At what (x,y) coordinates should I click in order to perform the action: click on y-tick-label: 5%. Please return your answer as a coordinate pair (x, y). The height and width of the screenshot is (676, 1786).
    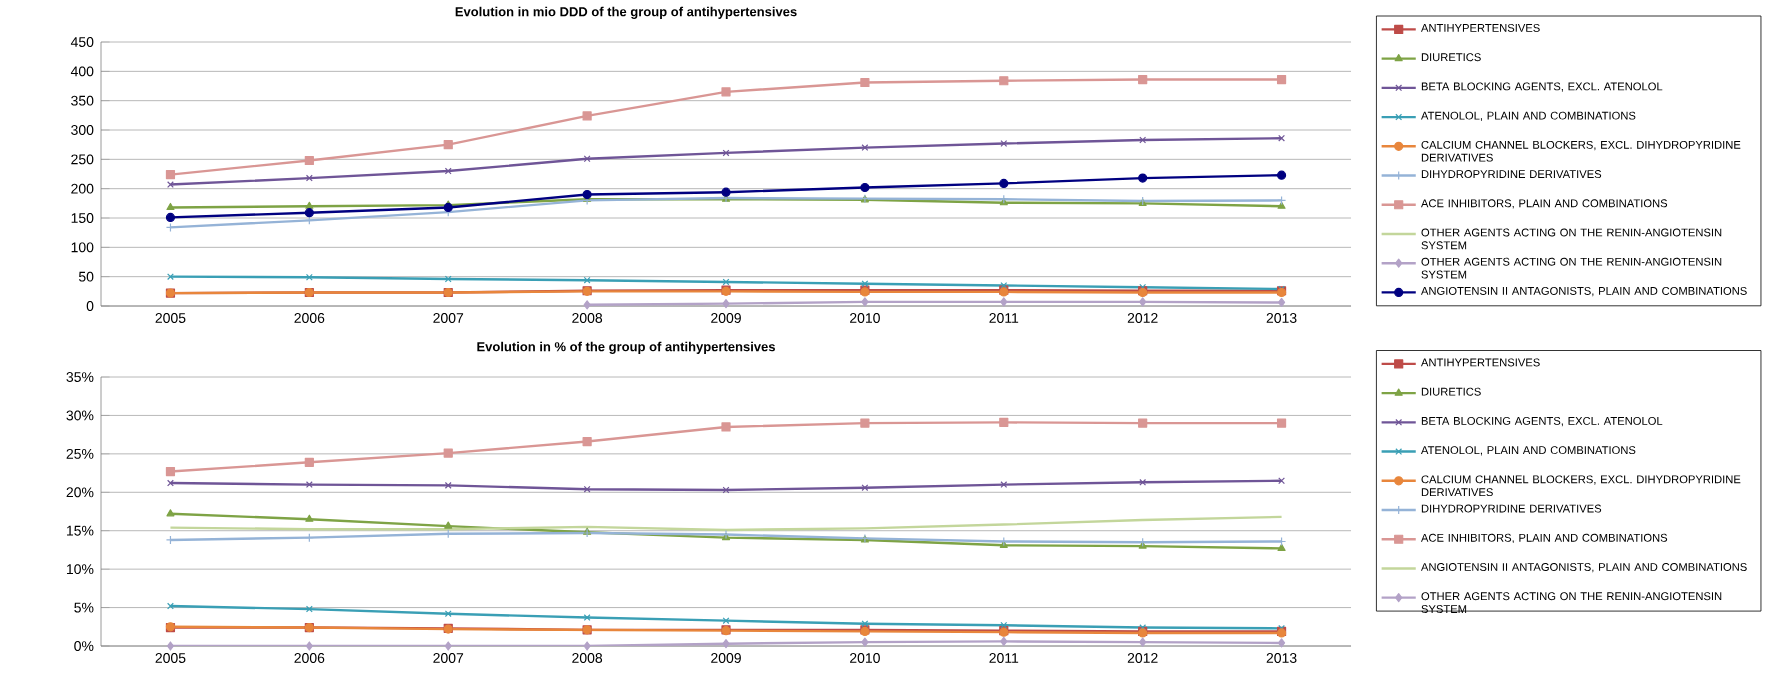
    Looking at the image, I should click on (84, 607).